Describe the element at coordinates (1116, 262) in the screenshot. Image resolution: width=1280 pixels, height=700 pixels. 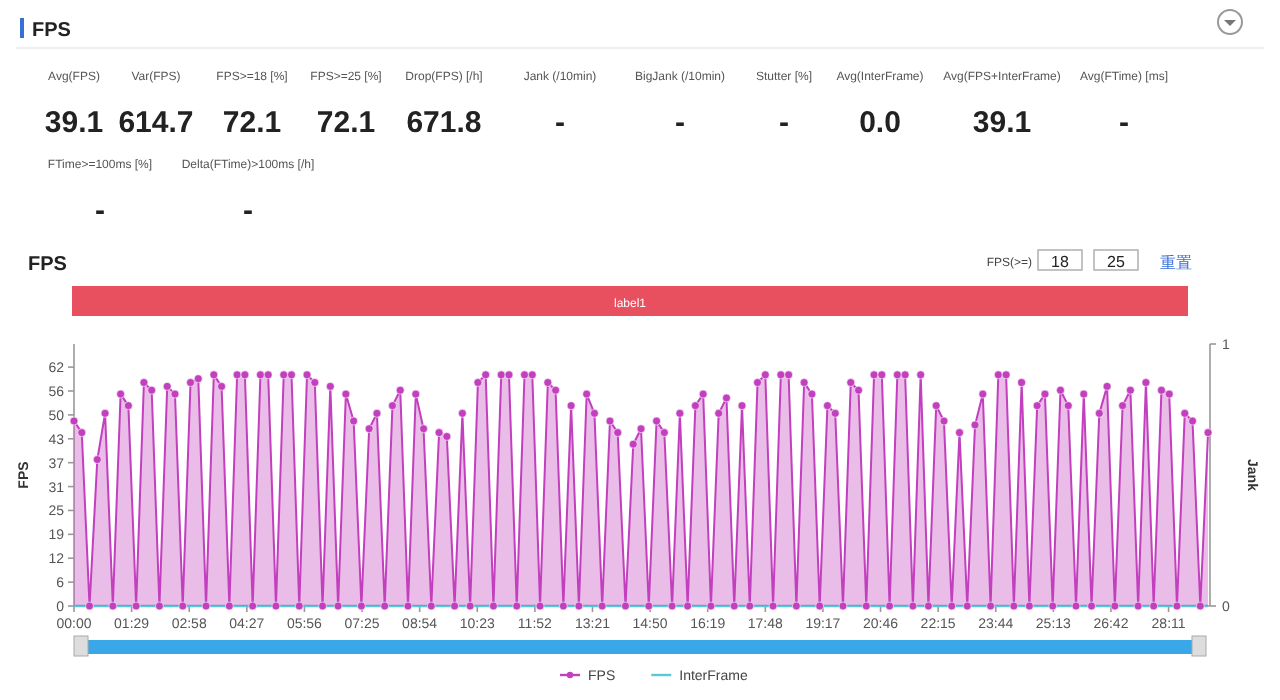
I see `text: 25` at that location.